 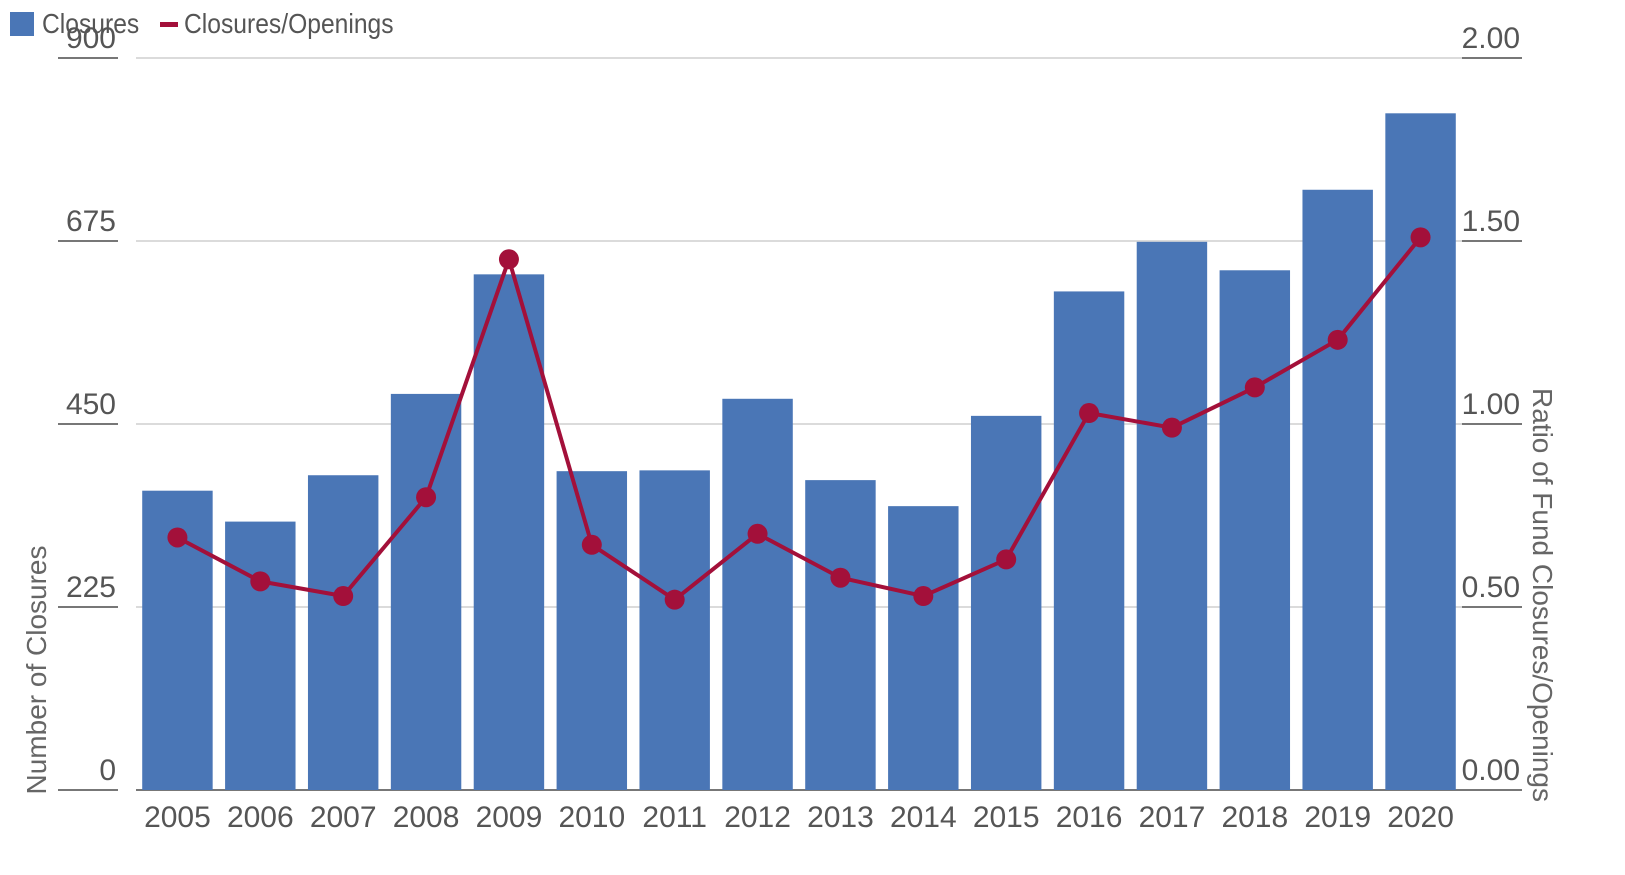 I want to click on x-tick-label: 2011, so click(x=674, y=817).